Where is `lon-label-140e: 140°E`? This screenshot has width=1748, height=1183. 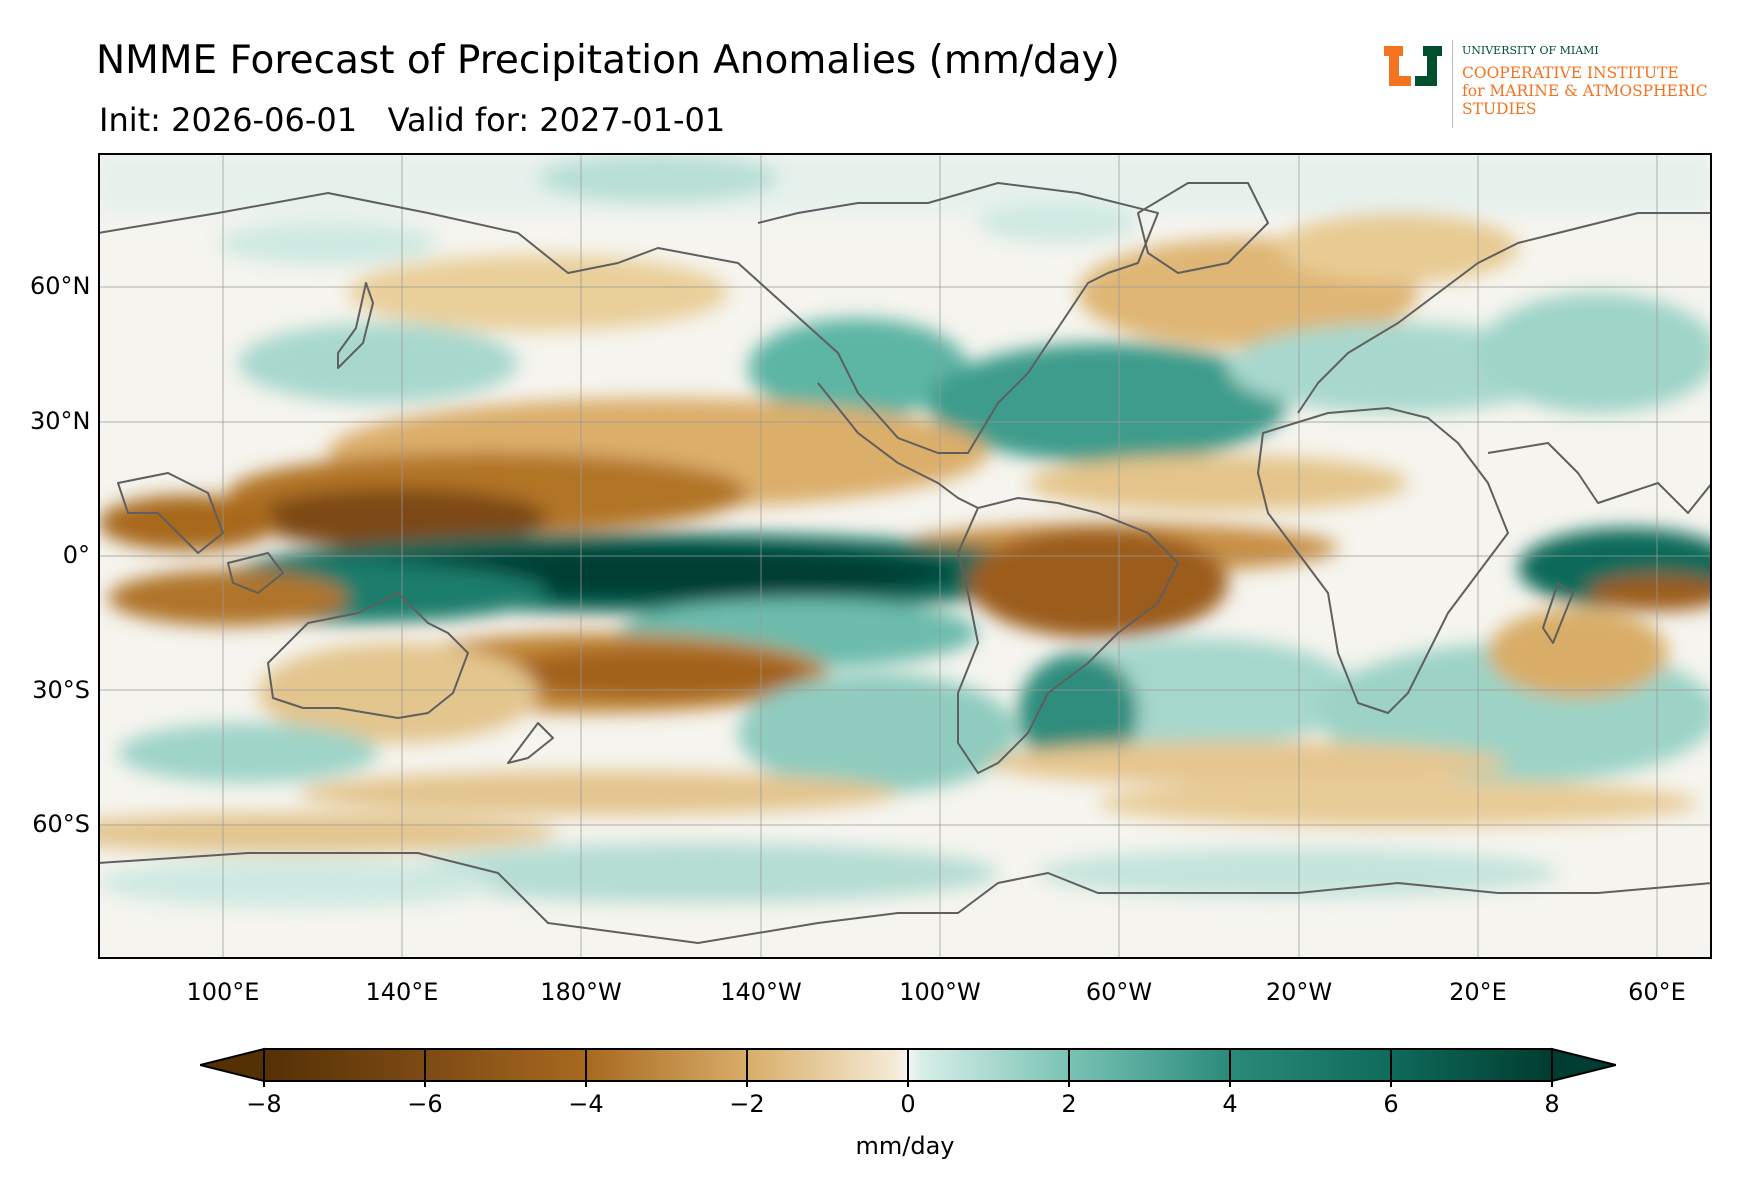
lon-label-140e: 140°E is located at coordinates (402, 992).